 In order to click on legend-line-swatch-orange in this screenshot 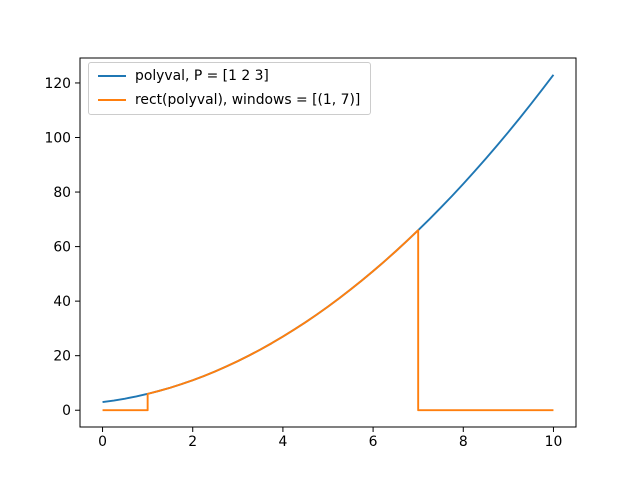, I will do `click(112, 100)`.